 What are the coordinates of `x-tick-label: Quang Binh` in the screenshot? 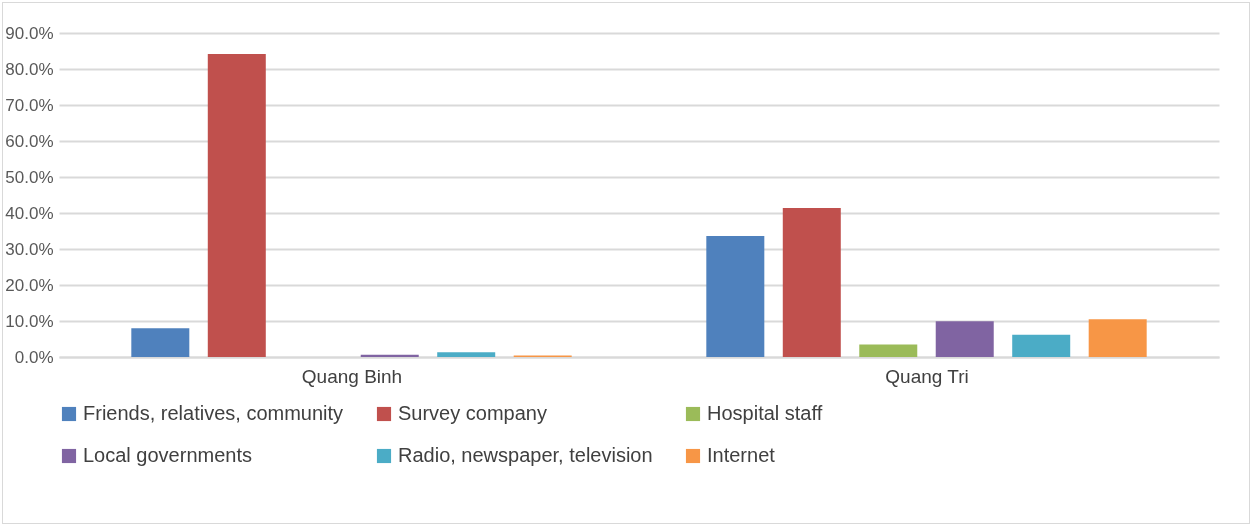 It's located at (352, 376).